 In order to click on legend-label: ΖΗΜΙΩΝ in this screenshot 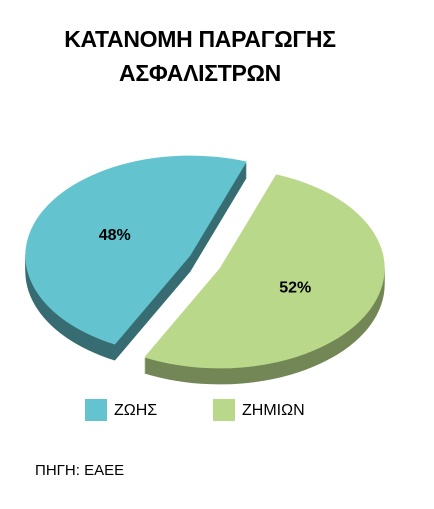, I will do `click(273, 410)`.